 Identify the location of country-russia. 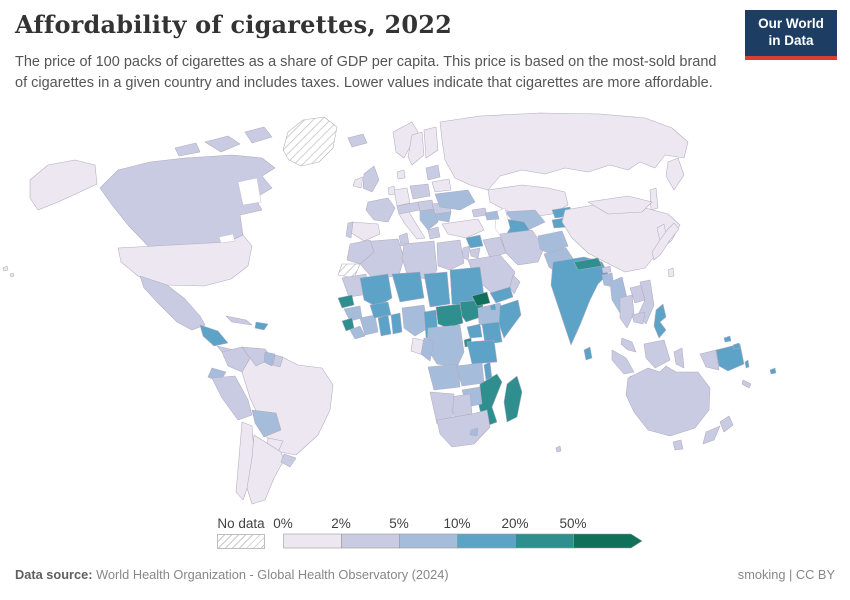
(564, 151).